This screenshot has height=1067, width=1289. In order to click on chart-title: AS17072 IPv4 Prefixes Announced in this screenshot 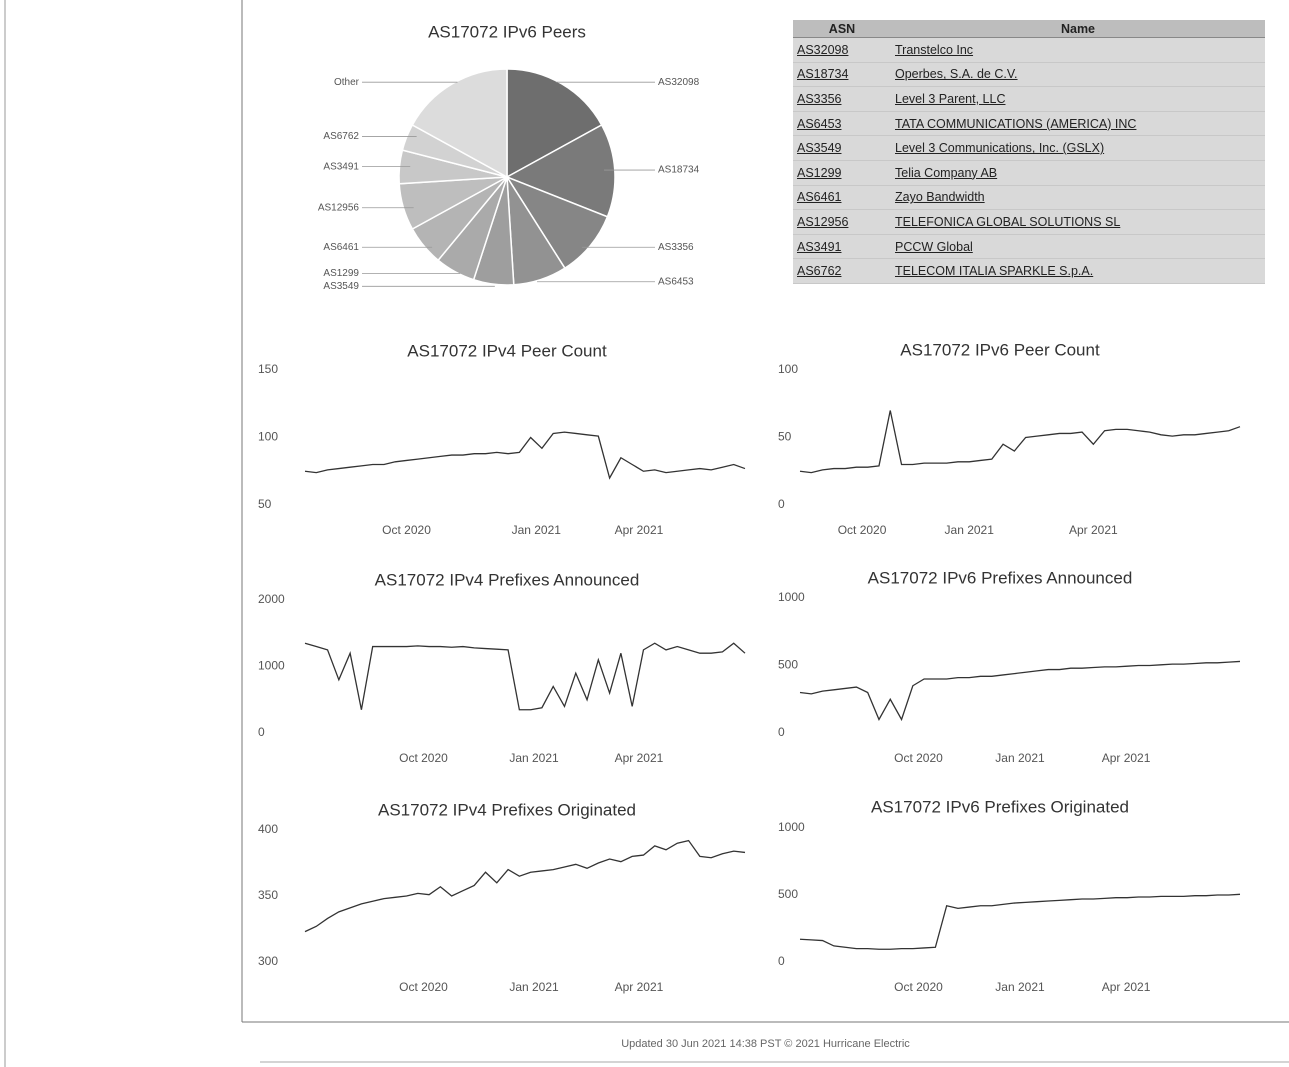, I will do `click(507, 579)`.